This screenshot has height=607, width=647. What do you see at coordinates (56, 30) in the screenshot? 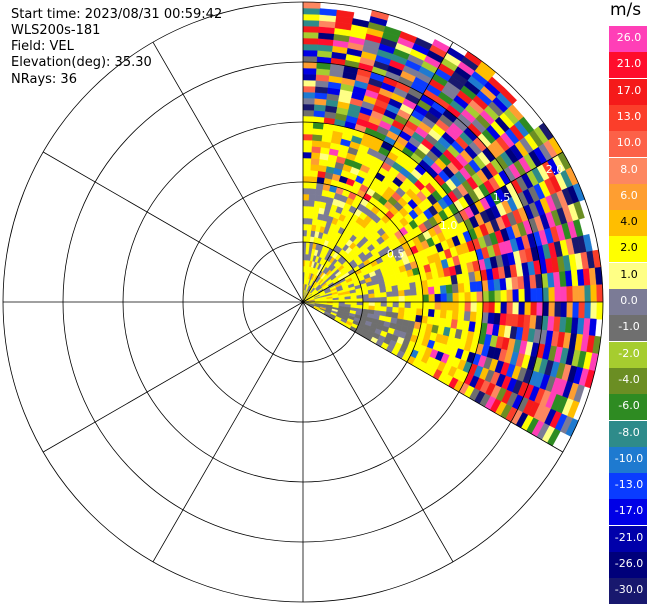
I see `instrument-label: WLS200s-181` at bounding box center [56, 30].